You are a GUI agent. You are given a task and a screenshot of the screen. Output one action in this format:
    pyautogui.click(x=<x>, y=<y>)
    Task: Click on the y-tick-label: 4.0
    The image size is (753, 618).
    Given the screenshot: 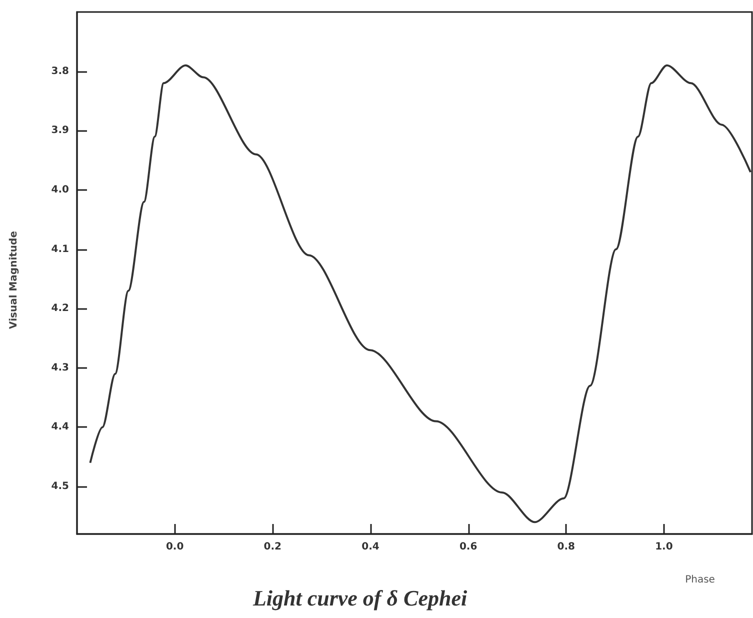 What is the action you would take?
    pyautogui.click(x=60, y=190)
    